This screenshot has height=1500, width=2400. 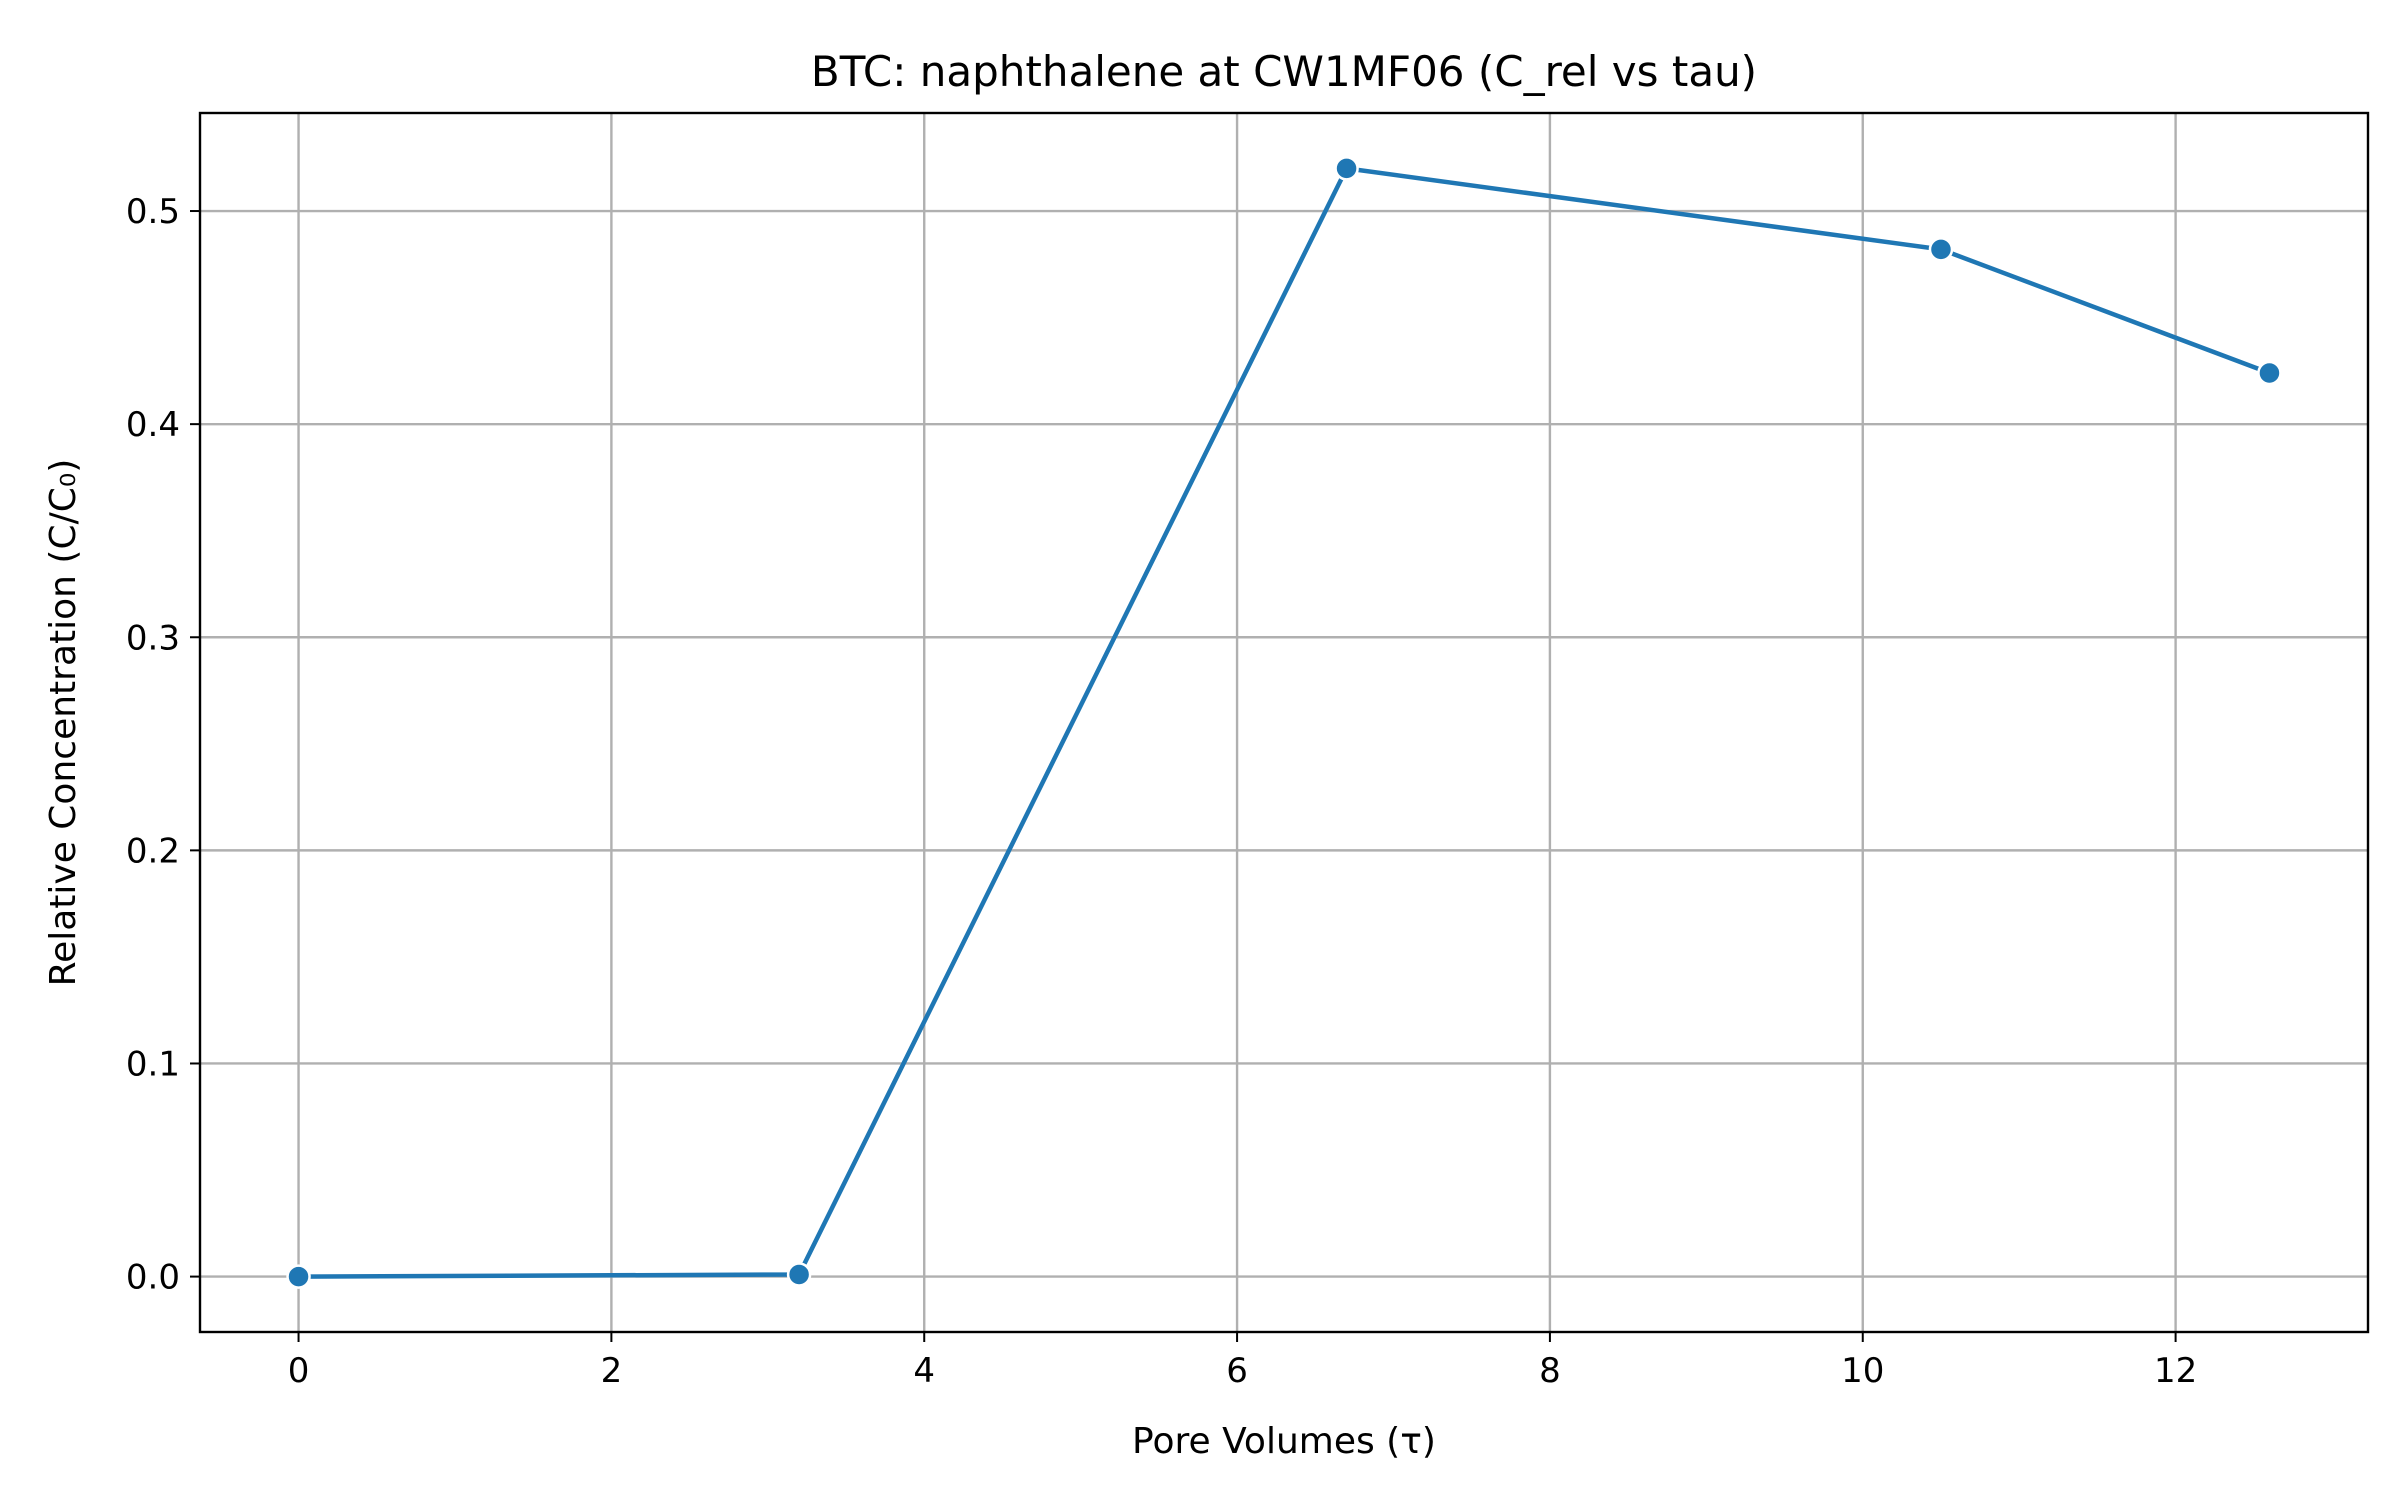 What do you see at coordinates (153, 851) in the screenshot?
I see `y-tick-label: 0.2` at bounding box center [153, 851].